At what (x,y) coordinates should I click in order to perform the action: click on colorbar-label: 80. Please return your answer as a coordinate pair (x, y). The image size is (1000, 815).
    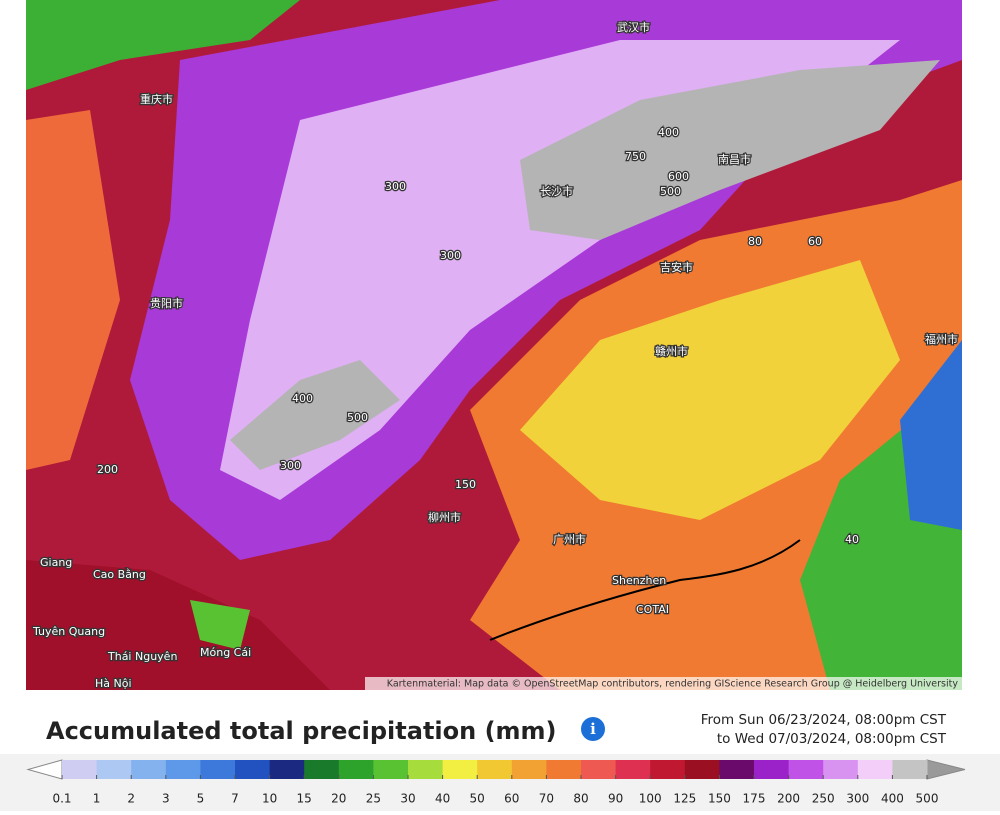
    Looking at the image, I should click on (580, 799).